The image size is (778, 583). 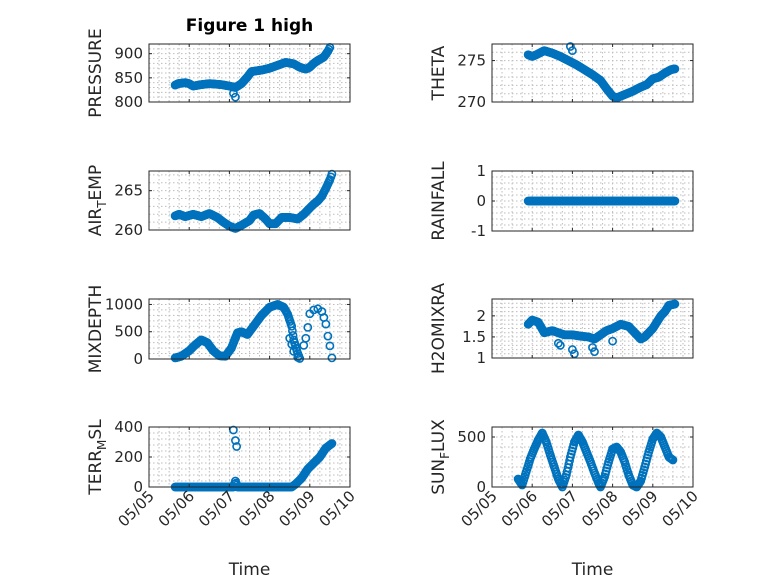 What do you see at coordinates (249, 457) in the screenshot?
I see `grid-lines` at bounding box center [249, 457].